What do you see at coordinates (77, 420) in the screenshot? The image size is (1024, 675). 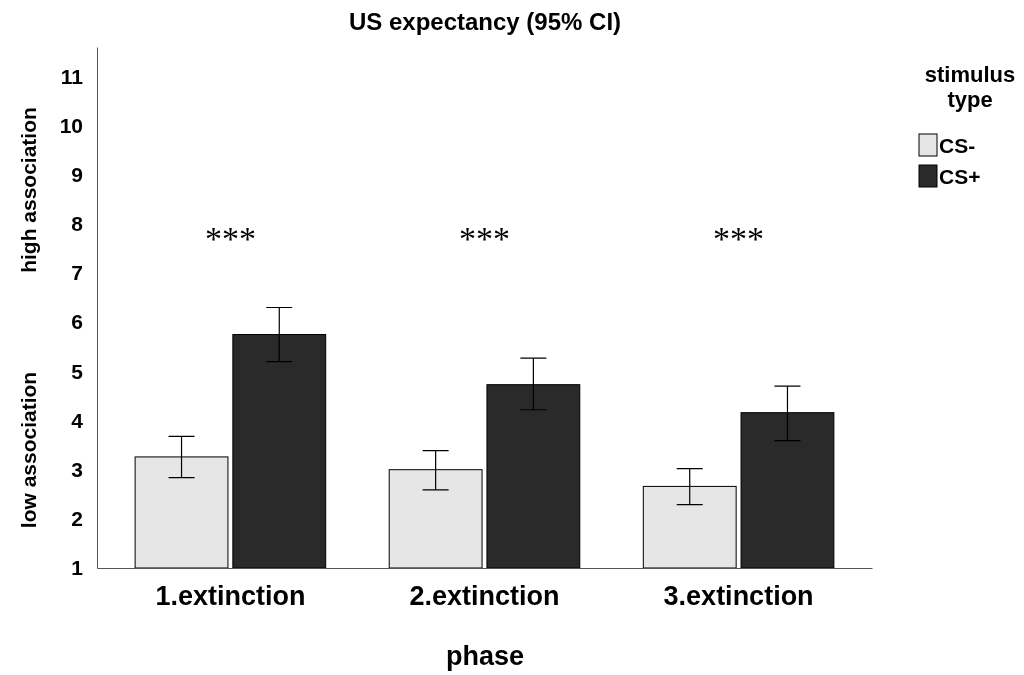 I see `y-tick-label: 4` at bounding box center [77, 420].